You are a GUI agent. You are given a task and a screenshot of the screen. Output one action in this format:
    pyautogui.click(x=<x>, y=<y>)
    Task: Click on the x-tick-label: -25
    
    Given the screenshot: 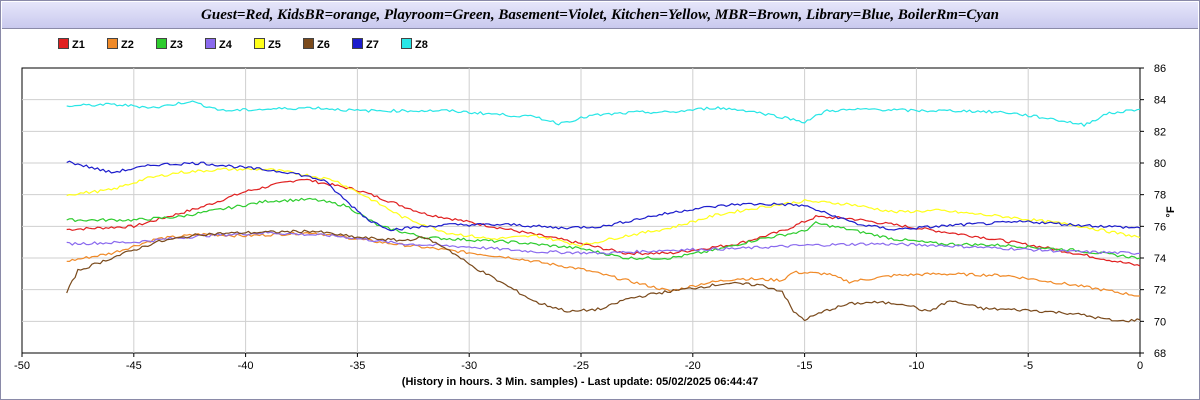 What is the action you would take?
    pyautogui.click(x=581, y=366)
    